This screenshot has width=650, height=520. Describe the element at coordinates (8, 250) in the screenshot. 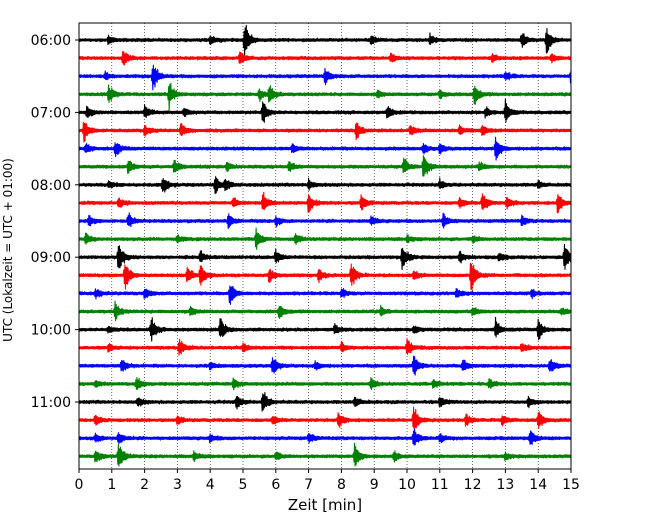

I see `y-axis-label: UTC (Lokalzeit = UTC + 01:00)` at that location.